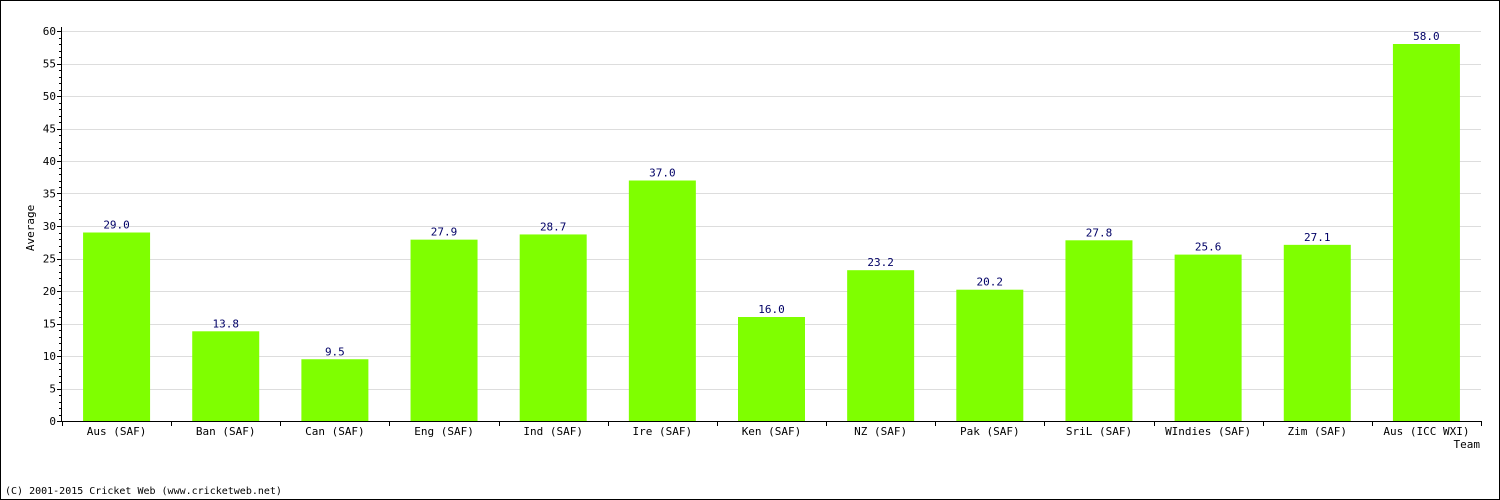 The width and height of the screenshot is (1500, 500). I want to click on y-tick-label: 25, so click(49, 259).